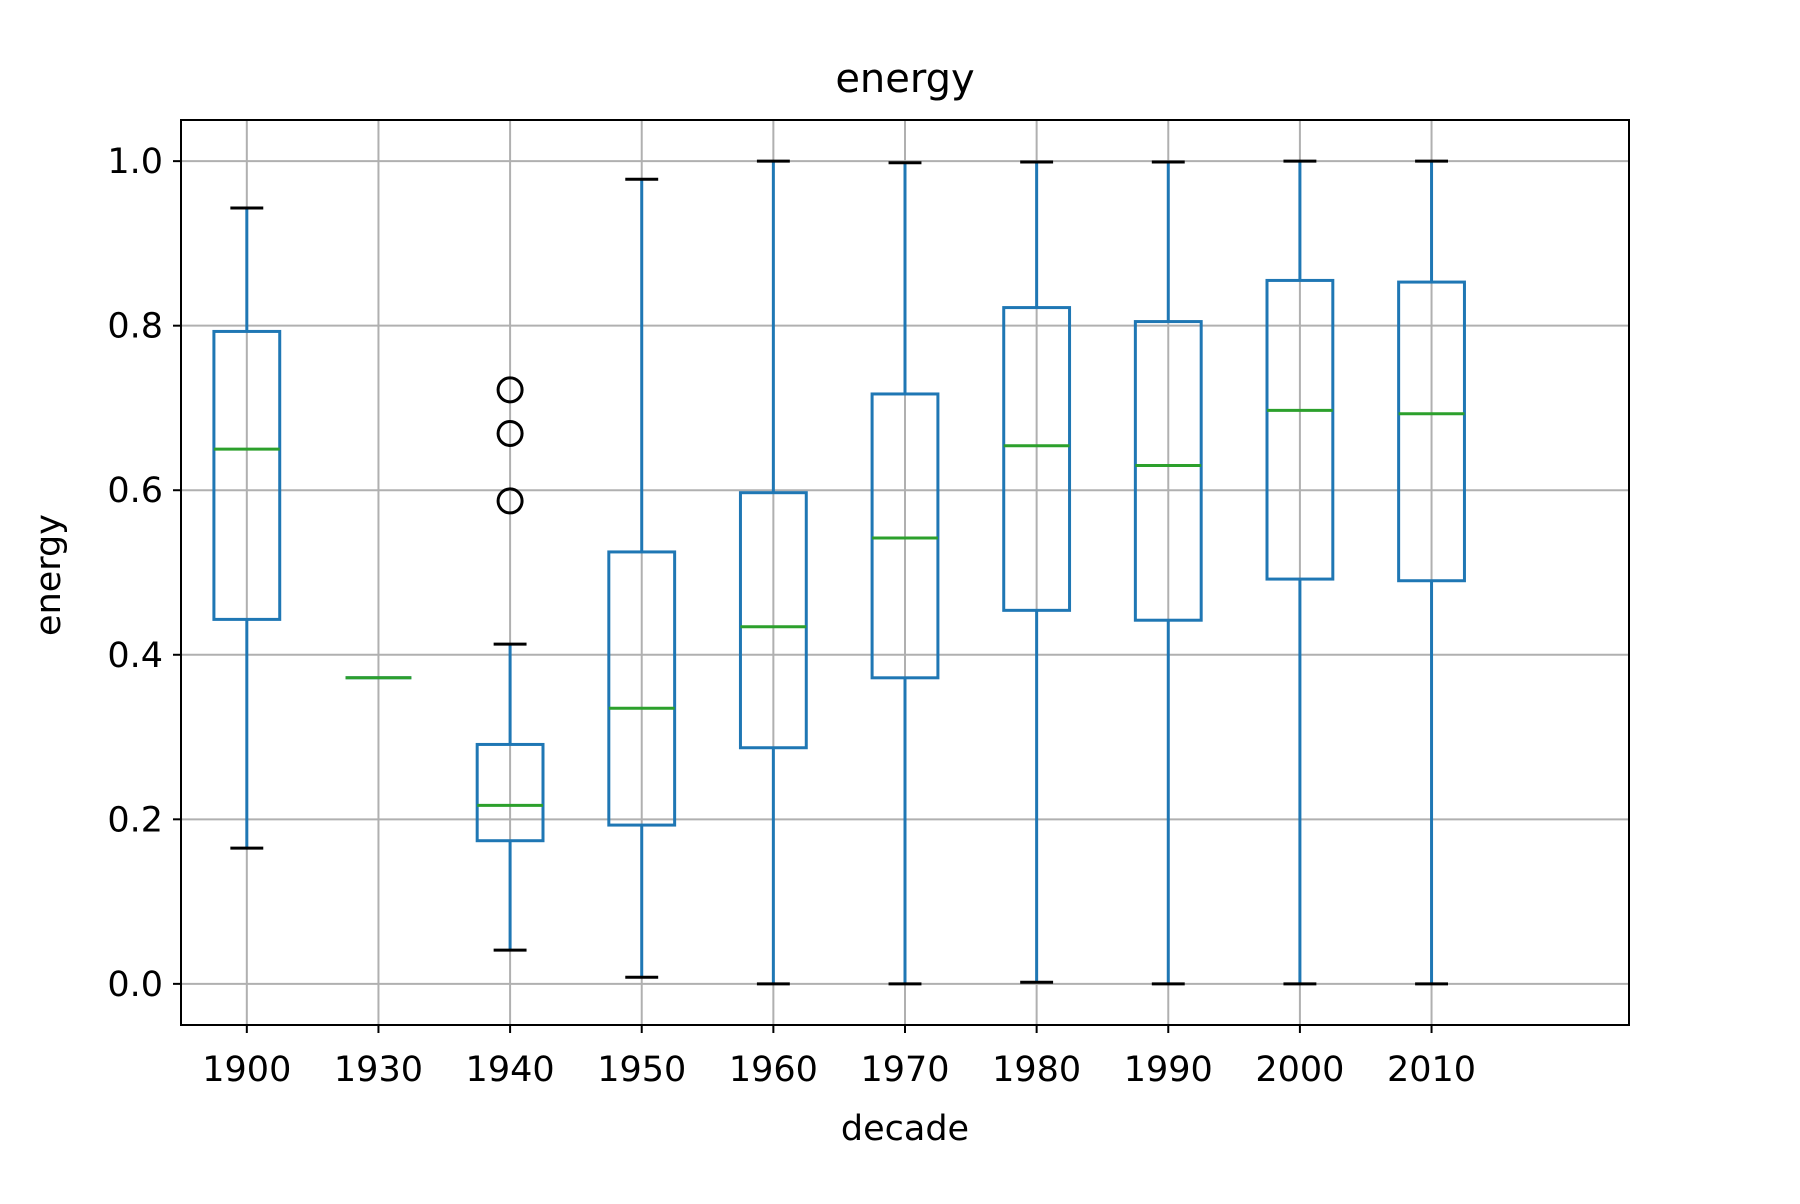  I want to click on x-axis-label: decade, so click(905, 1129).